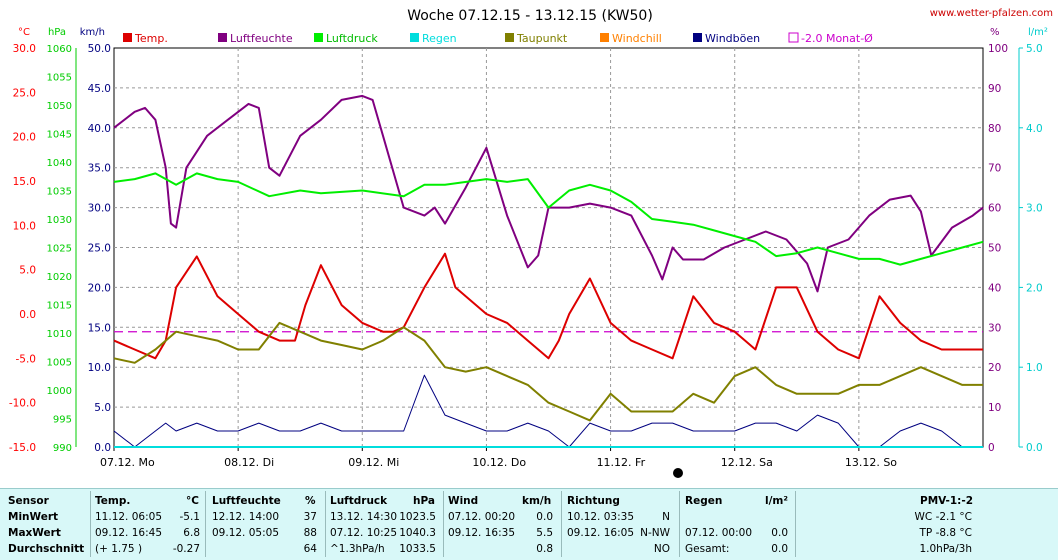 The height and width of the screenshot is (560, 1058). I want to click on temp-tick-label: 5.0, so click(27, 271).